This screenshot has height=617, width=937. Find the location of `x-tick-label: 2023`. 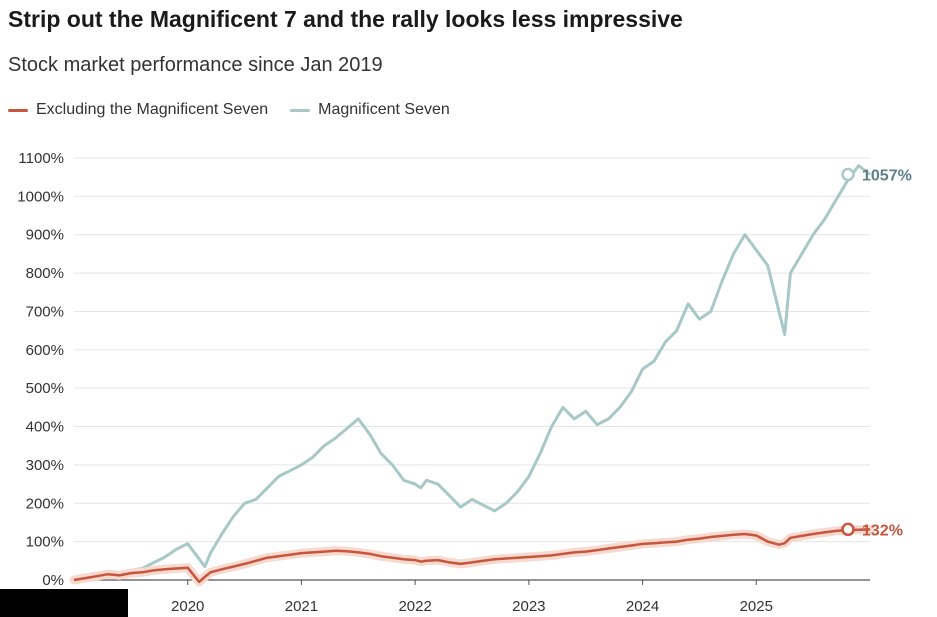

x-tick-label: 2023 is located at coordinates (528, 606).